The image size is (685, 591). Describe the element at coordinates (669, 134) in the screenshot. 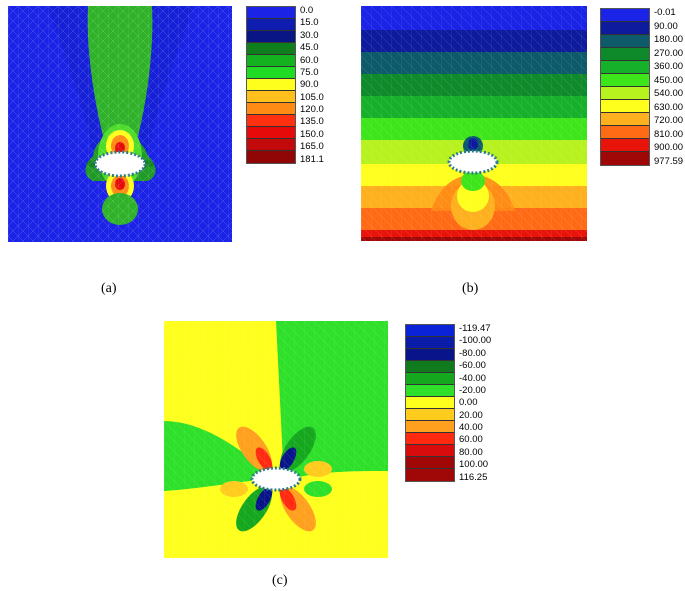

I see `legend-label: 810.00` at that location.